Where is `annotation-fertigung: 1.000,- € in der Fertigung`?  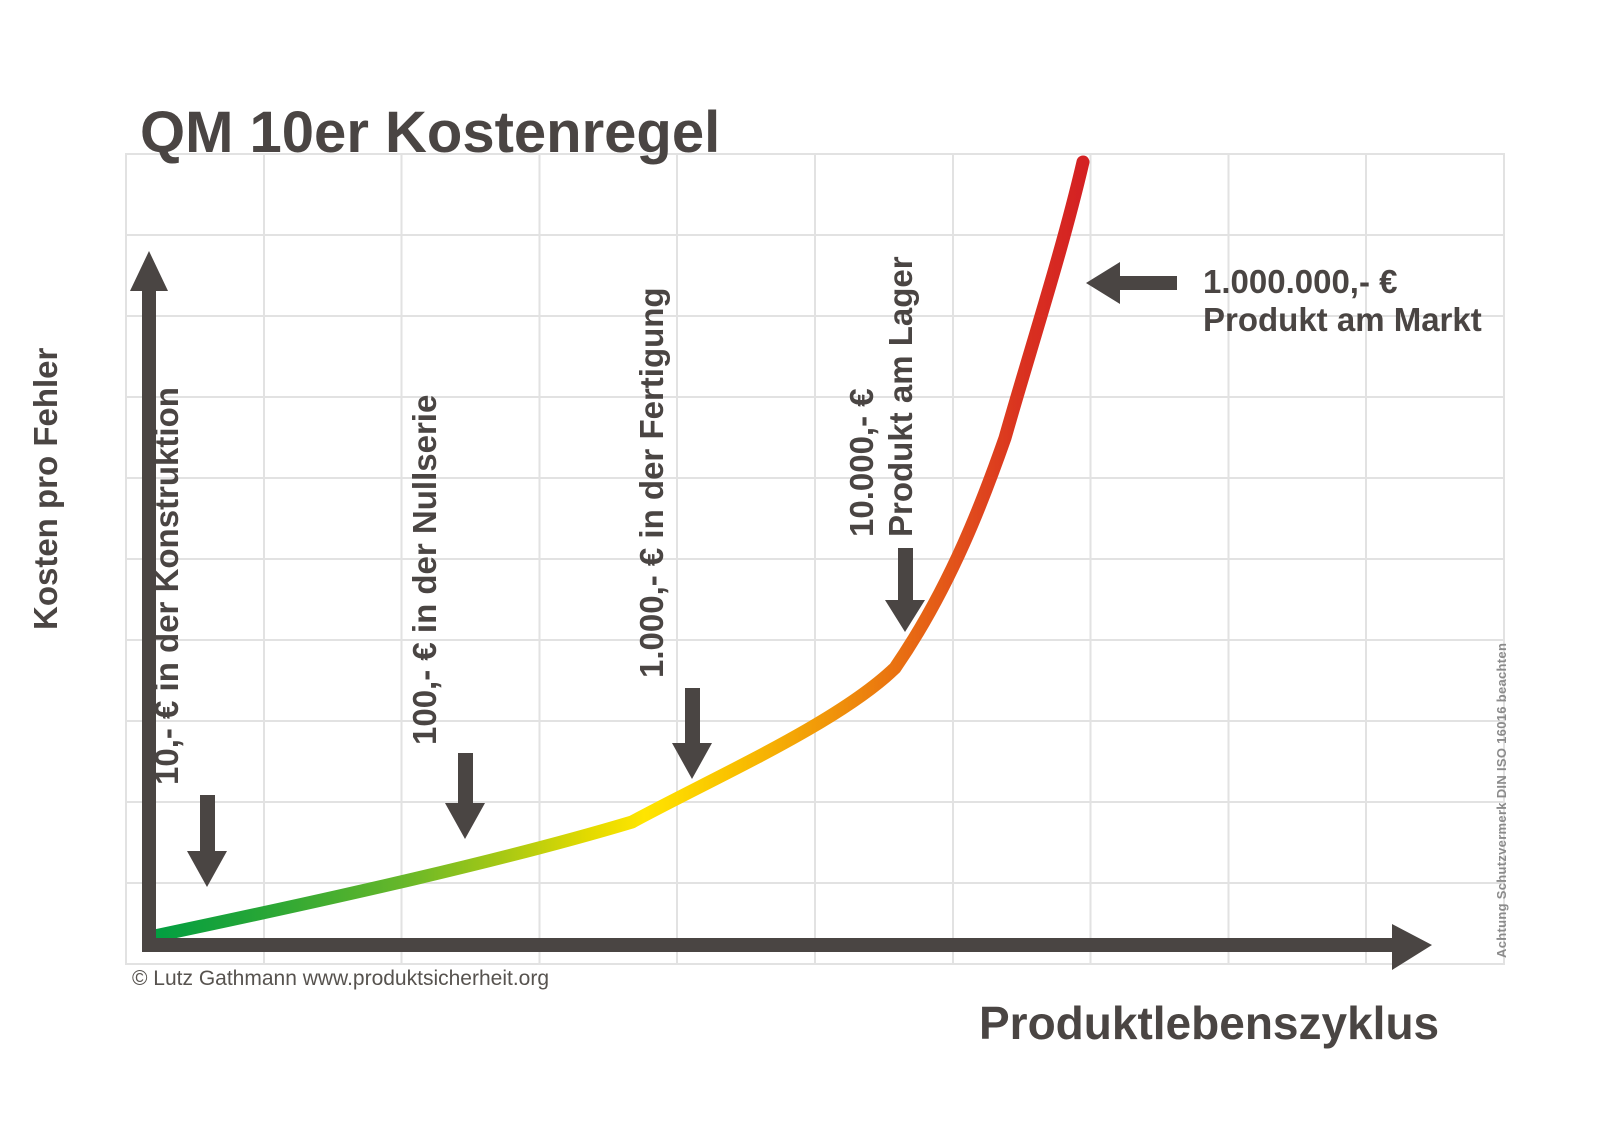
annotation-fertigung: 1.000,- € in der Fertigung is located at coordinates (651, 482).